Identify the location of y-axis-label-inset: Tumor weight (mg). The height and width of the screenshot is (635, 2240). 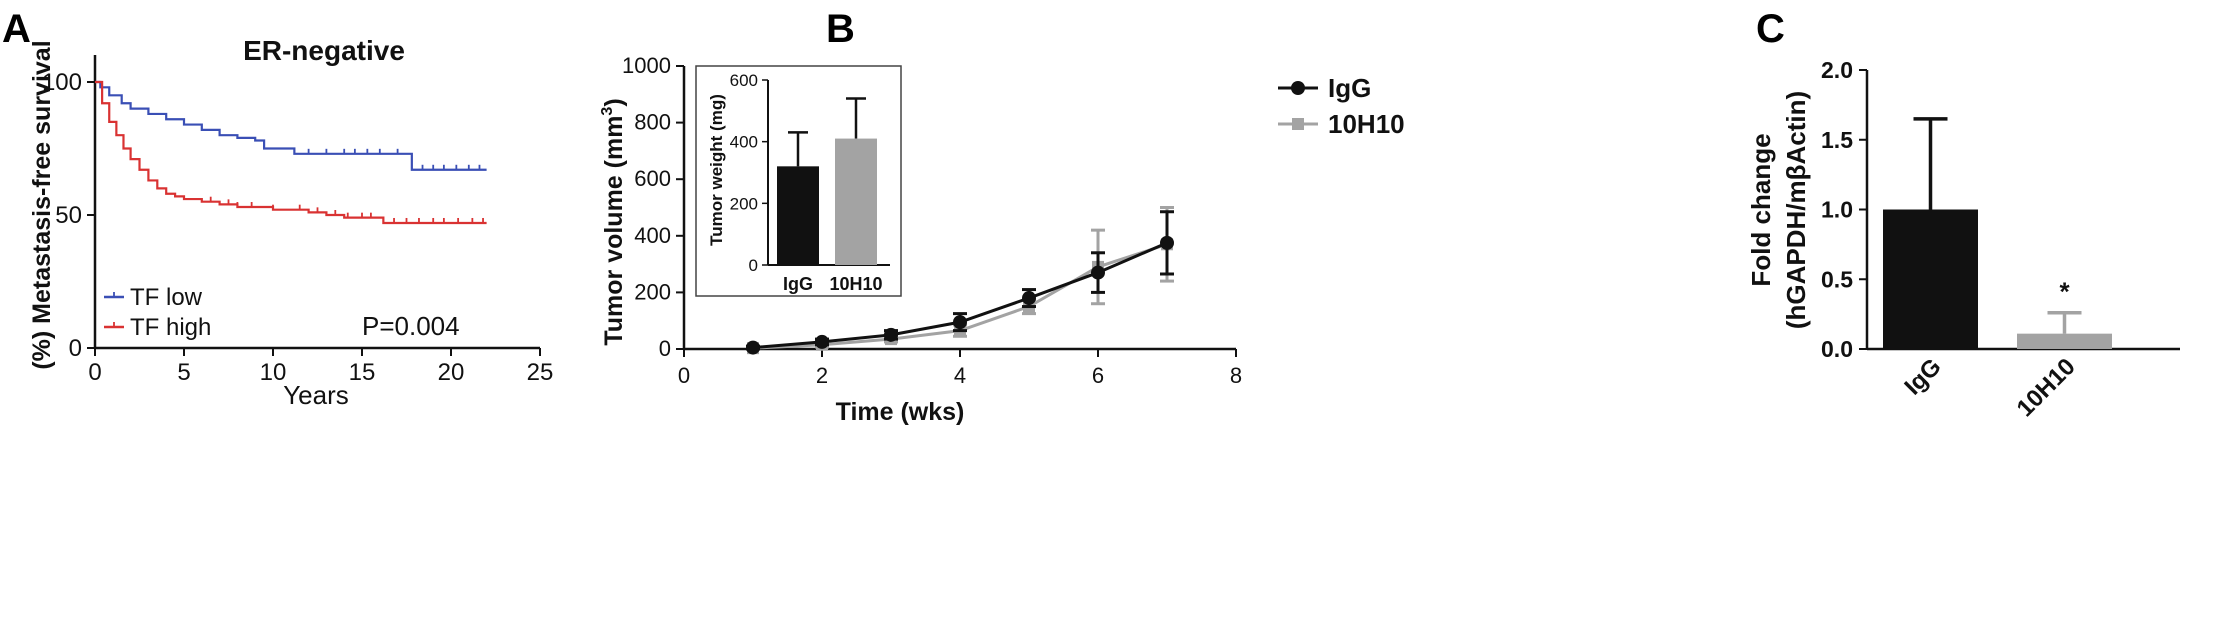
(716, 170).